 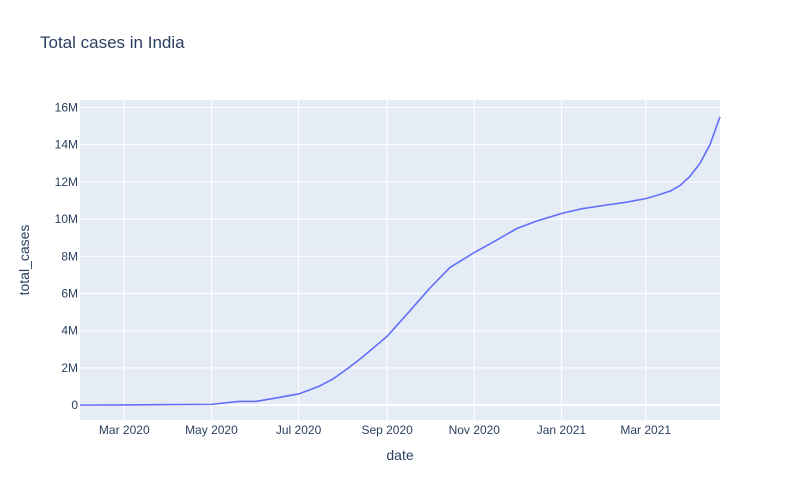 What do you see at coordinates (66, 107) in the screenshot?
I see `y-tick-label: 16M` at bounding box center [66, 107].